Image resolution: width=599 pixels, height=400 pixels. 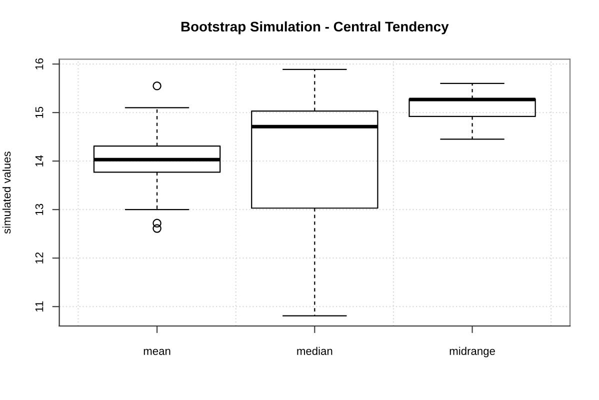 What do you see at coordinates (39, 160) in the screenshot?
I see `y-tick-label: 14` at bounding box center [39, 160].